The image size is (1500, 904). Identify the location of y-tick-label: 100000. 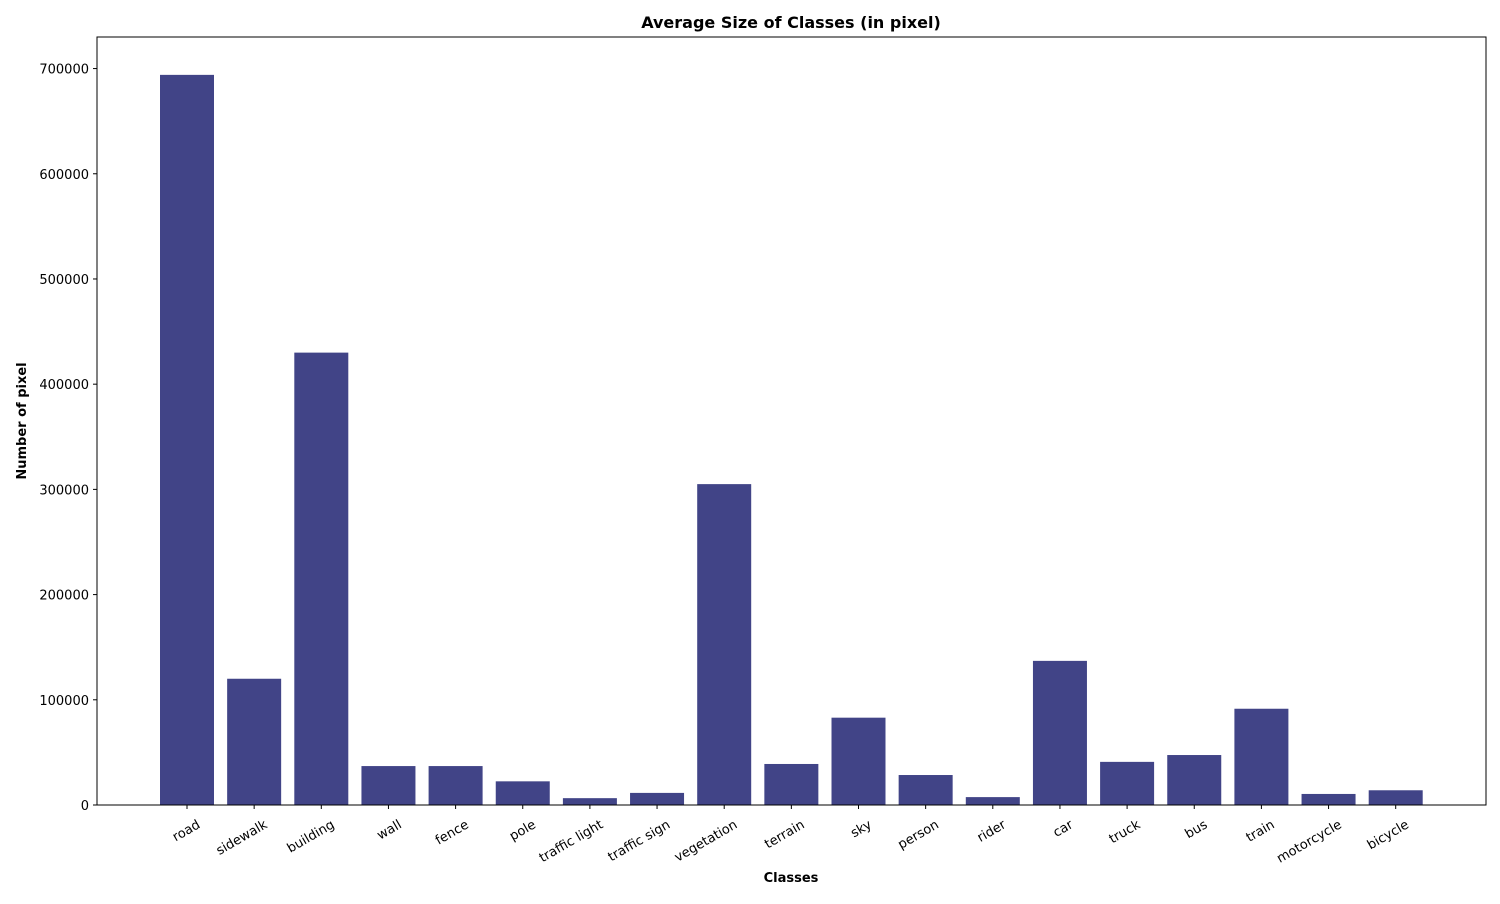
(64, 701).